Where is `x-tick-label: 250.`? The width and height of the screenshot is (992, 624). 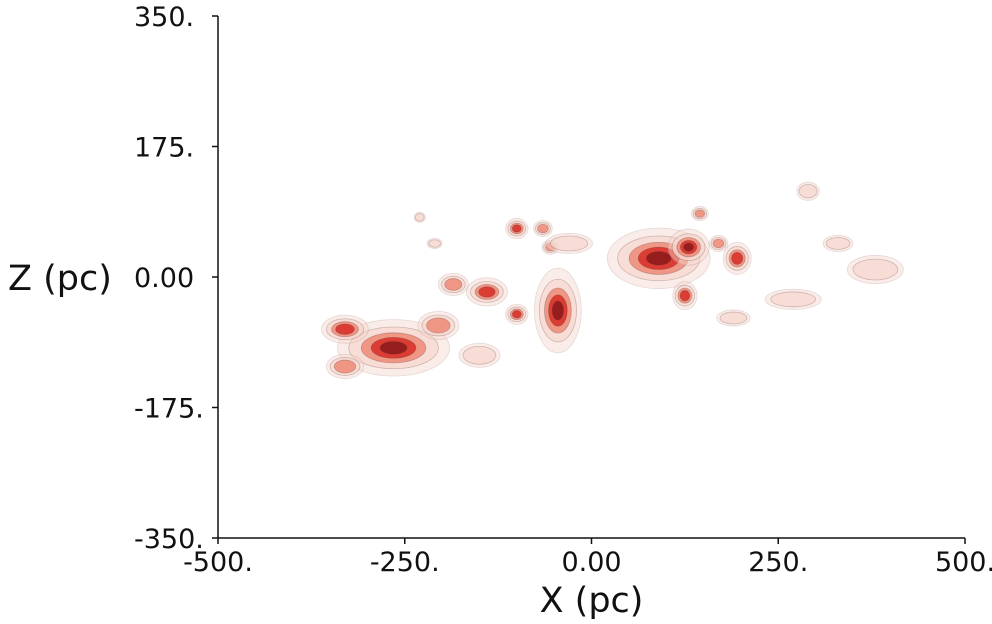 x-tick-label: 250. is located at coordinates (778, 562).